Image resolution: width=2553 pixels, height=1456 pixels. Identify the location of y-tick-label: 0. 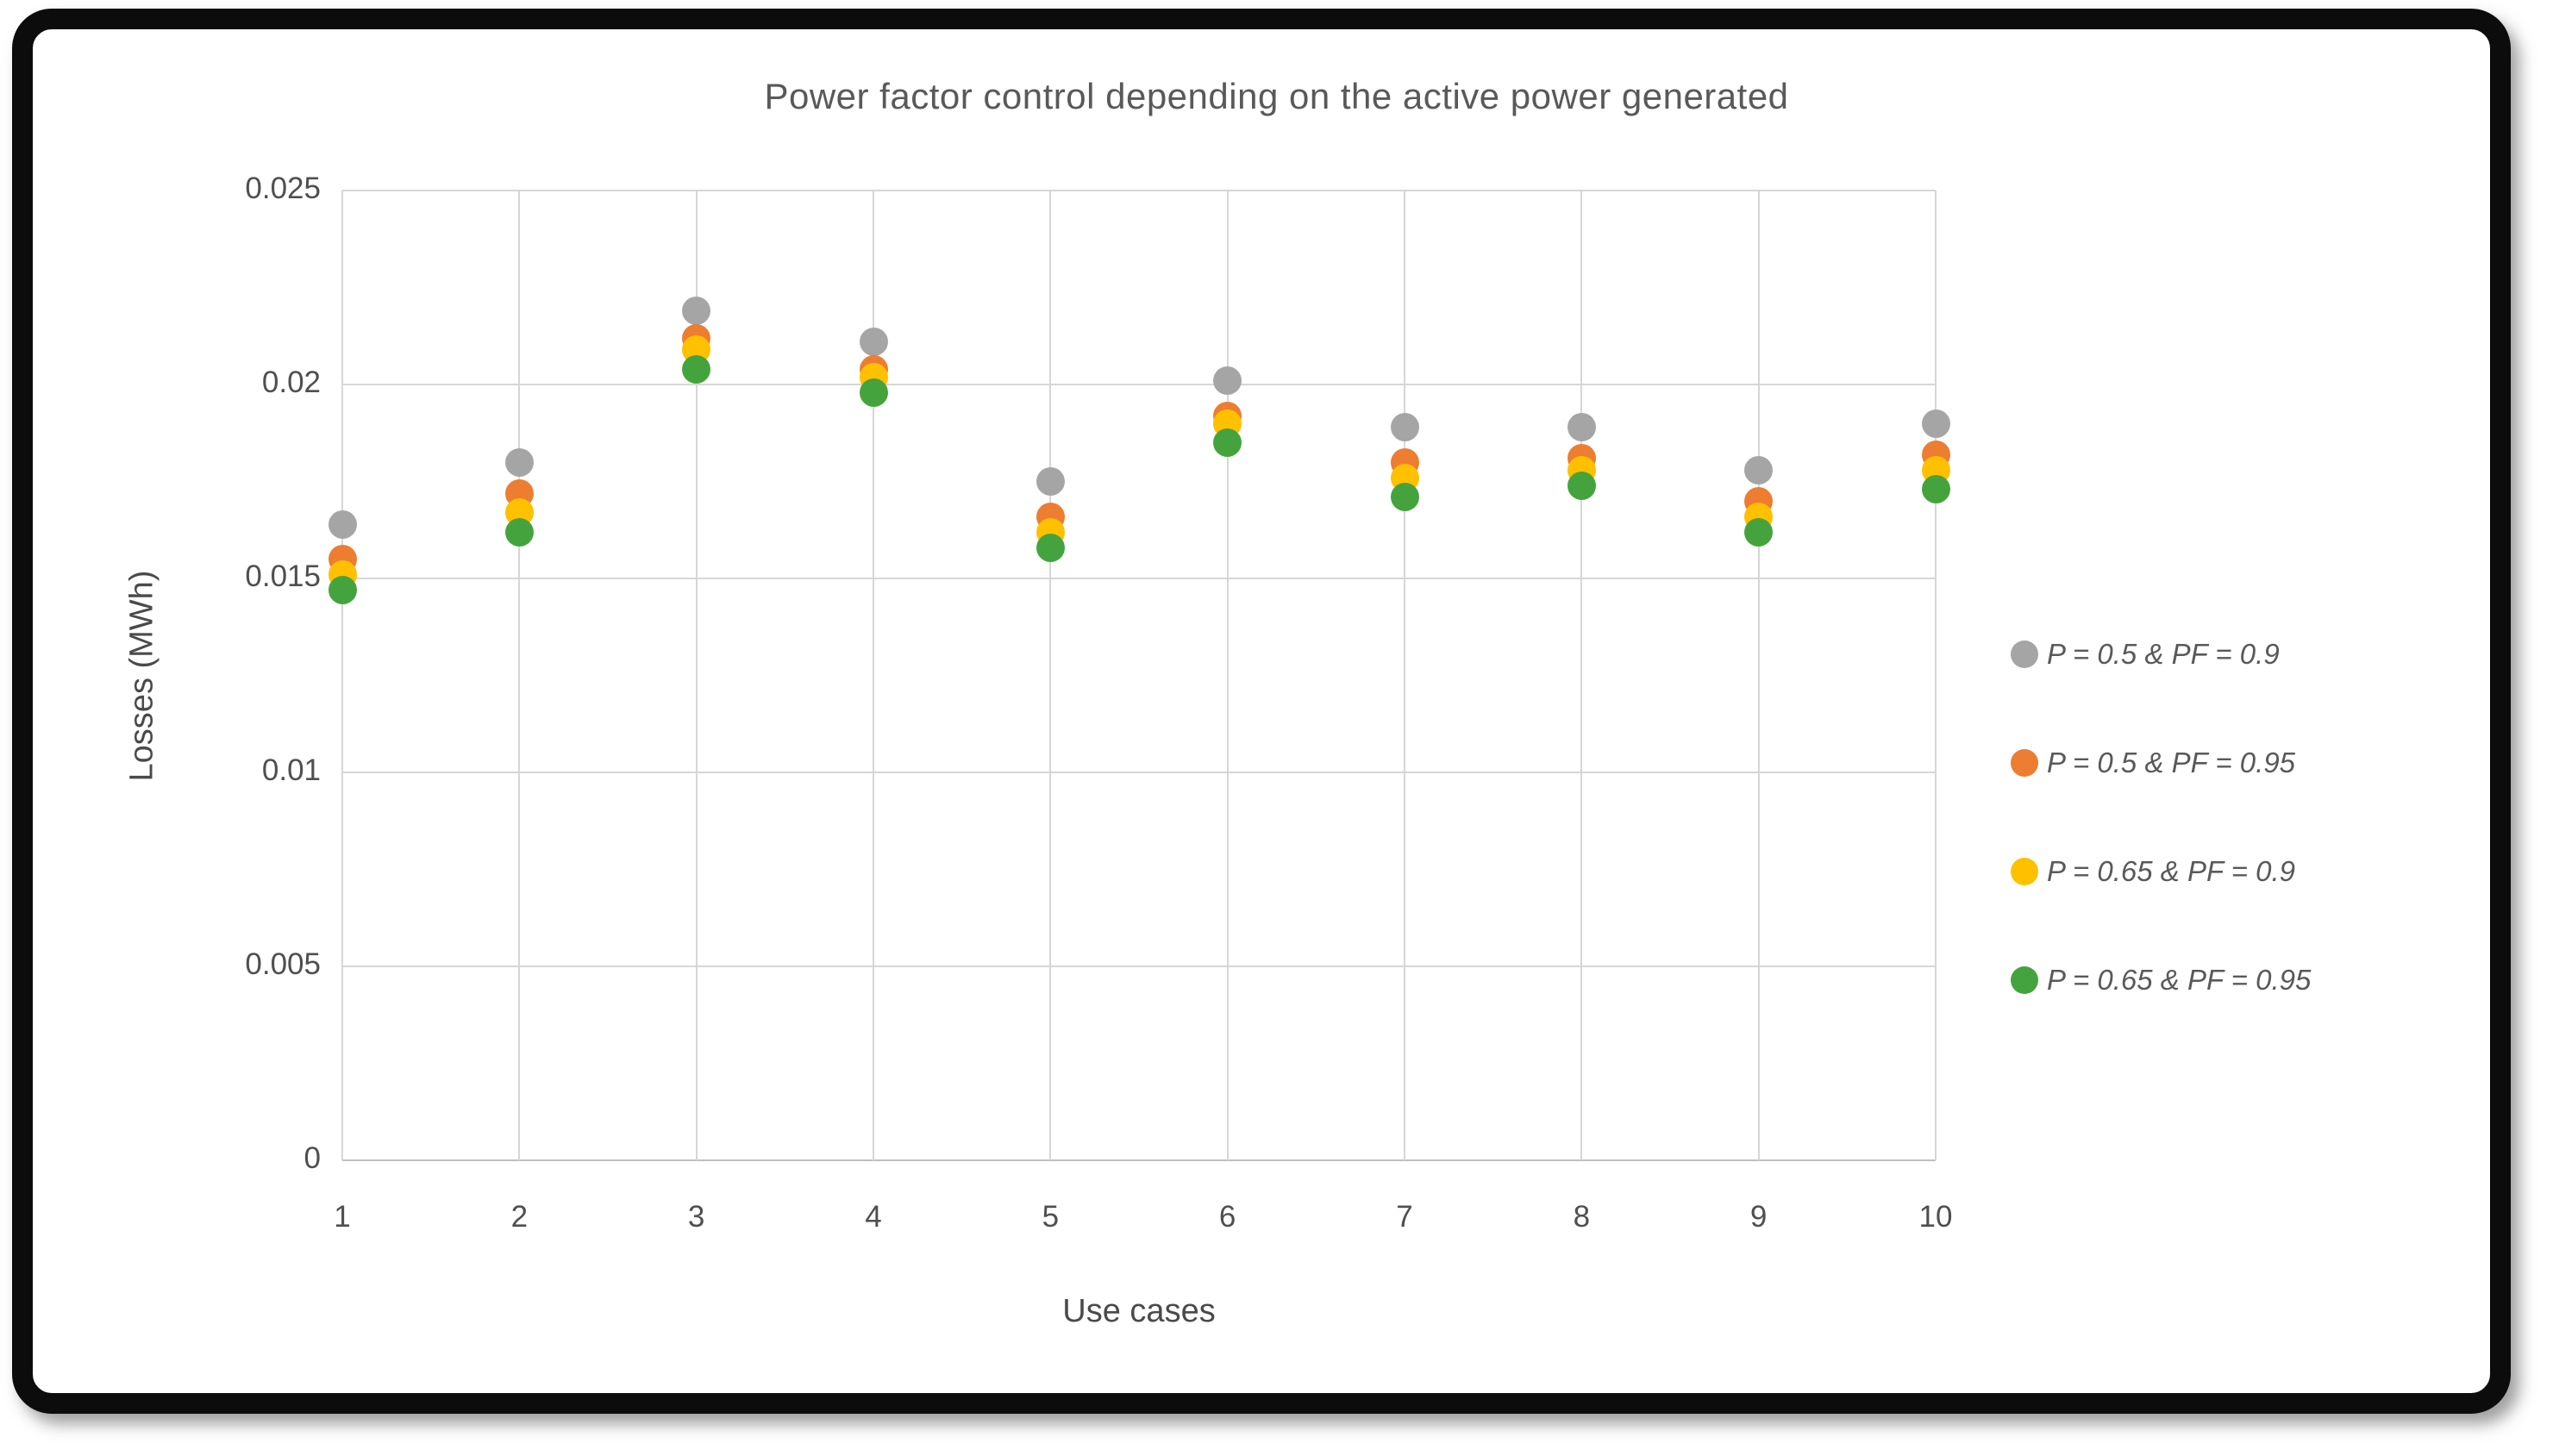
(312, 1158).